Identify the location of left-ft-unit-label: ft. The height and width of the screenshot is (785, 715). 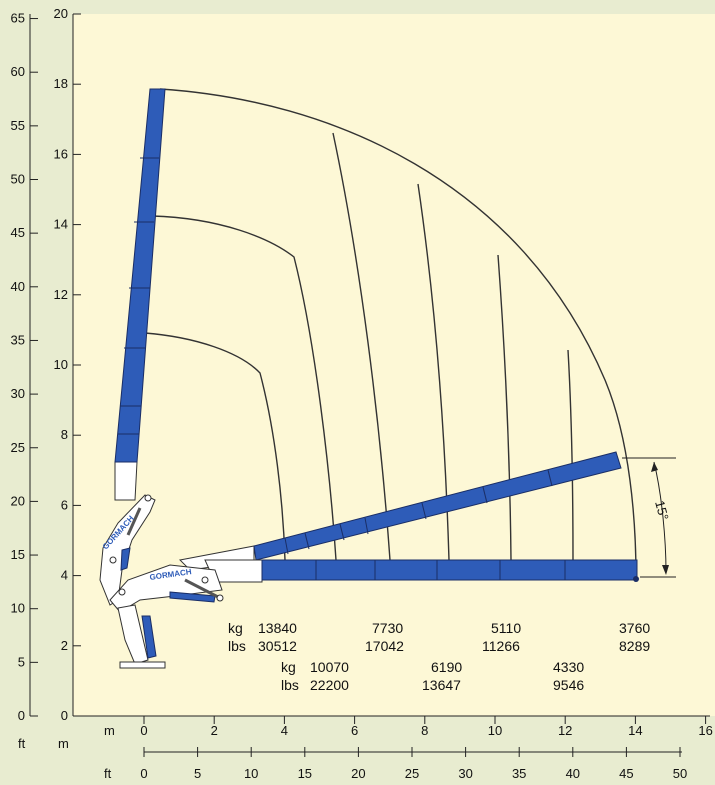
(22, 743).